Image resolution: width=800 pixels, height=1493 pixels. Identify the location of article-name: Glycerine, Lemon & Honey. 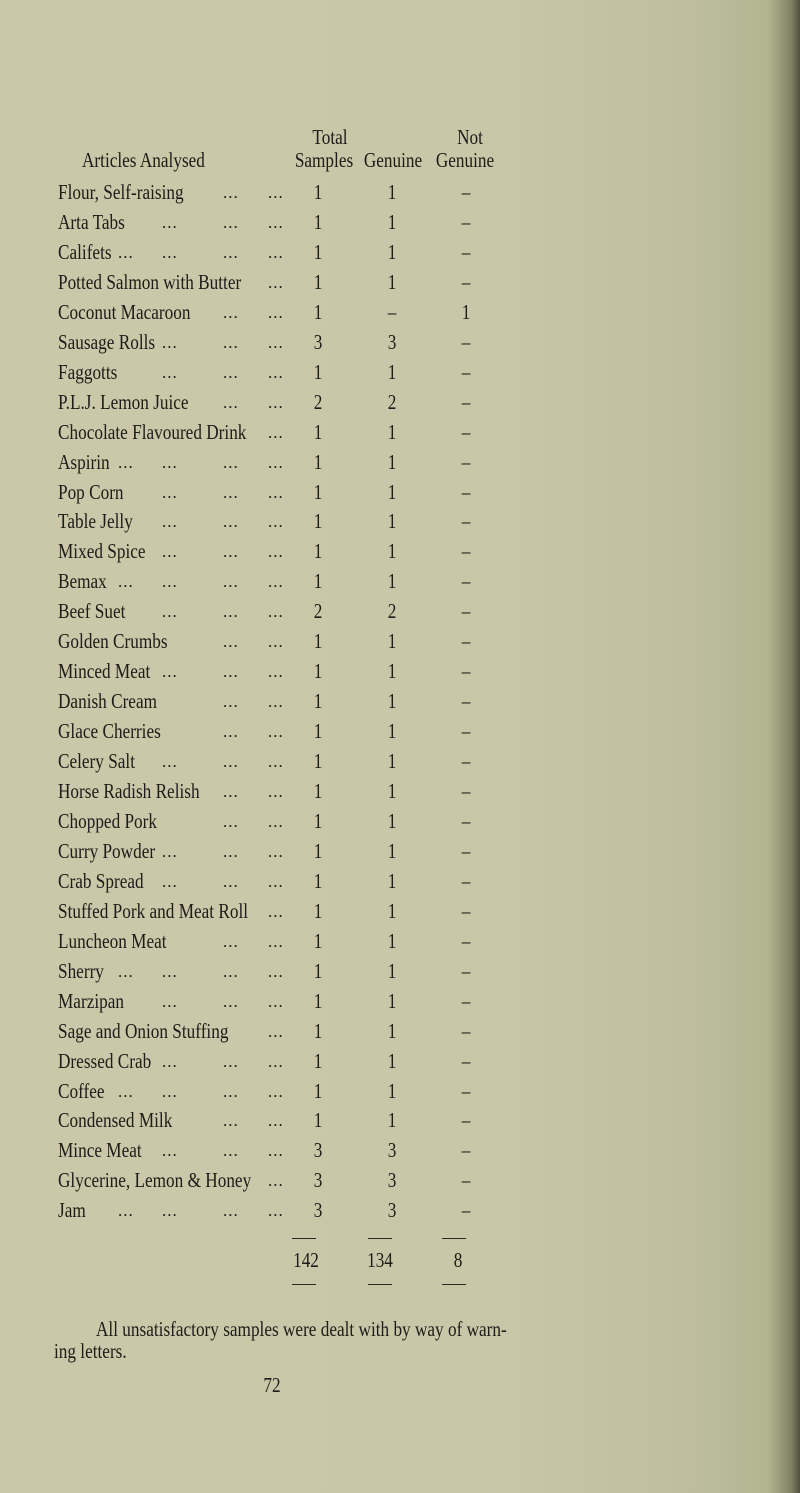
(155, 1180).